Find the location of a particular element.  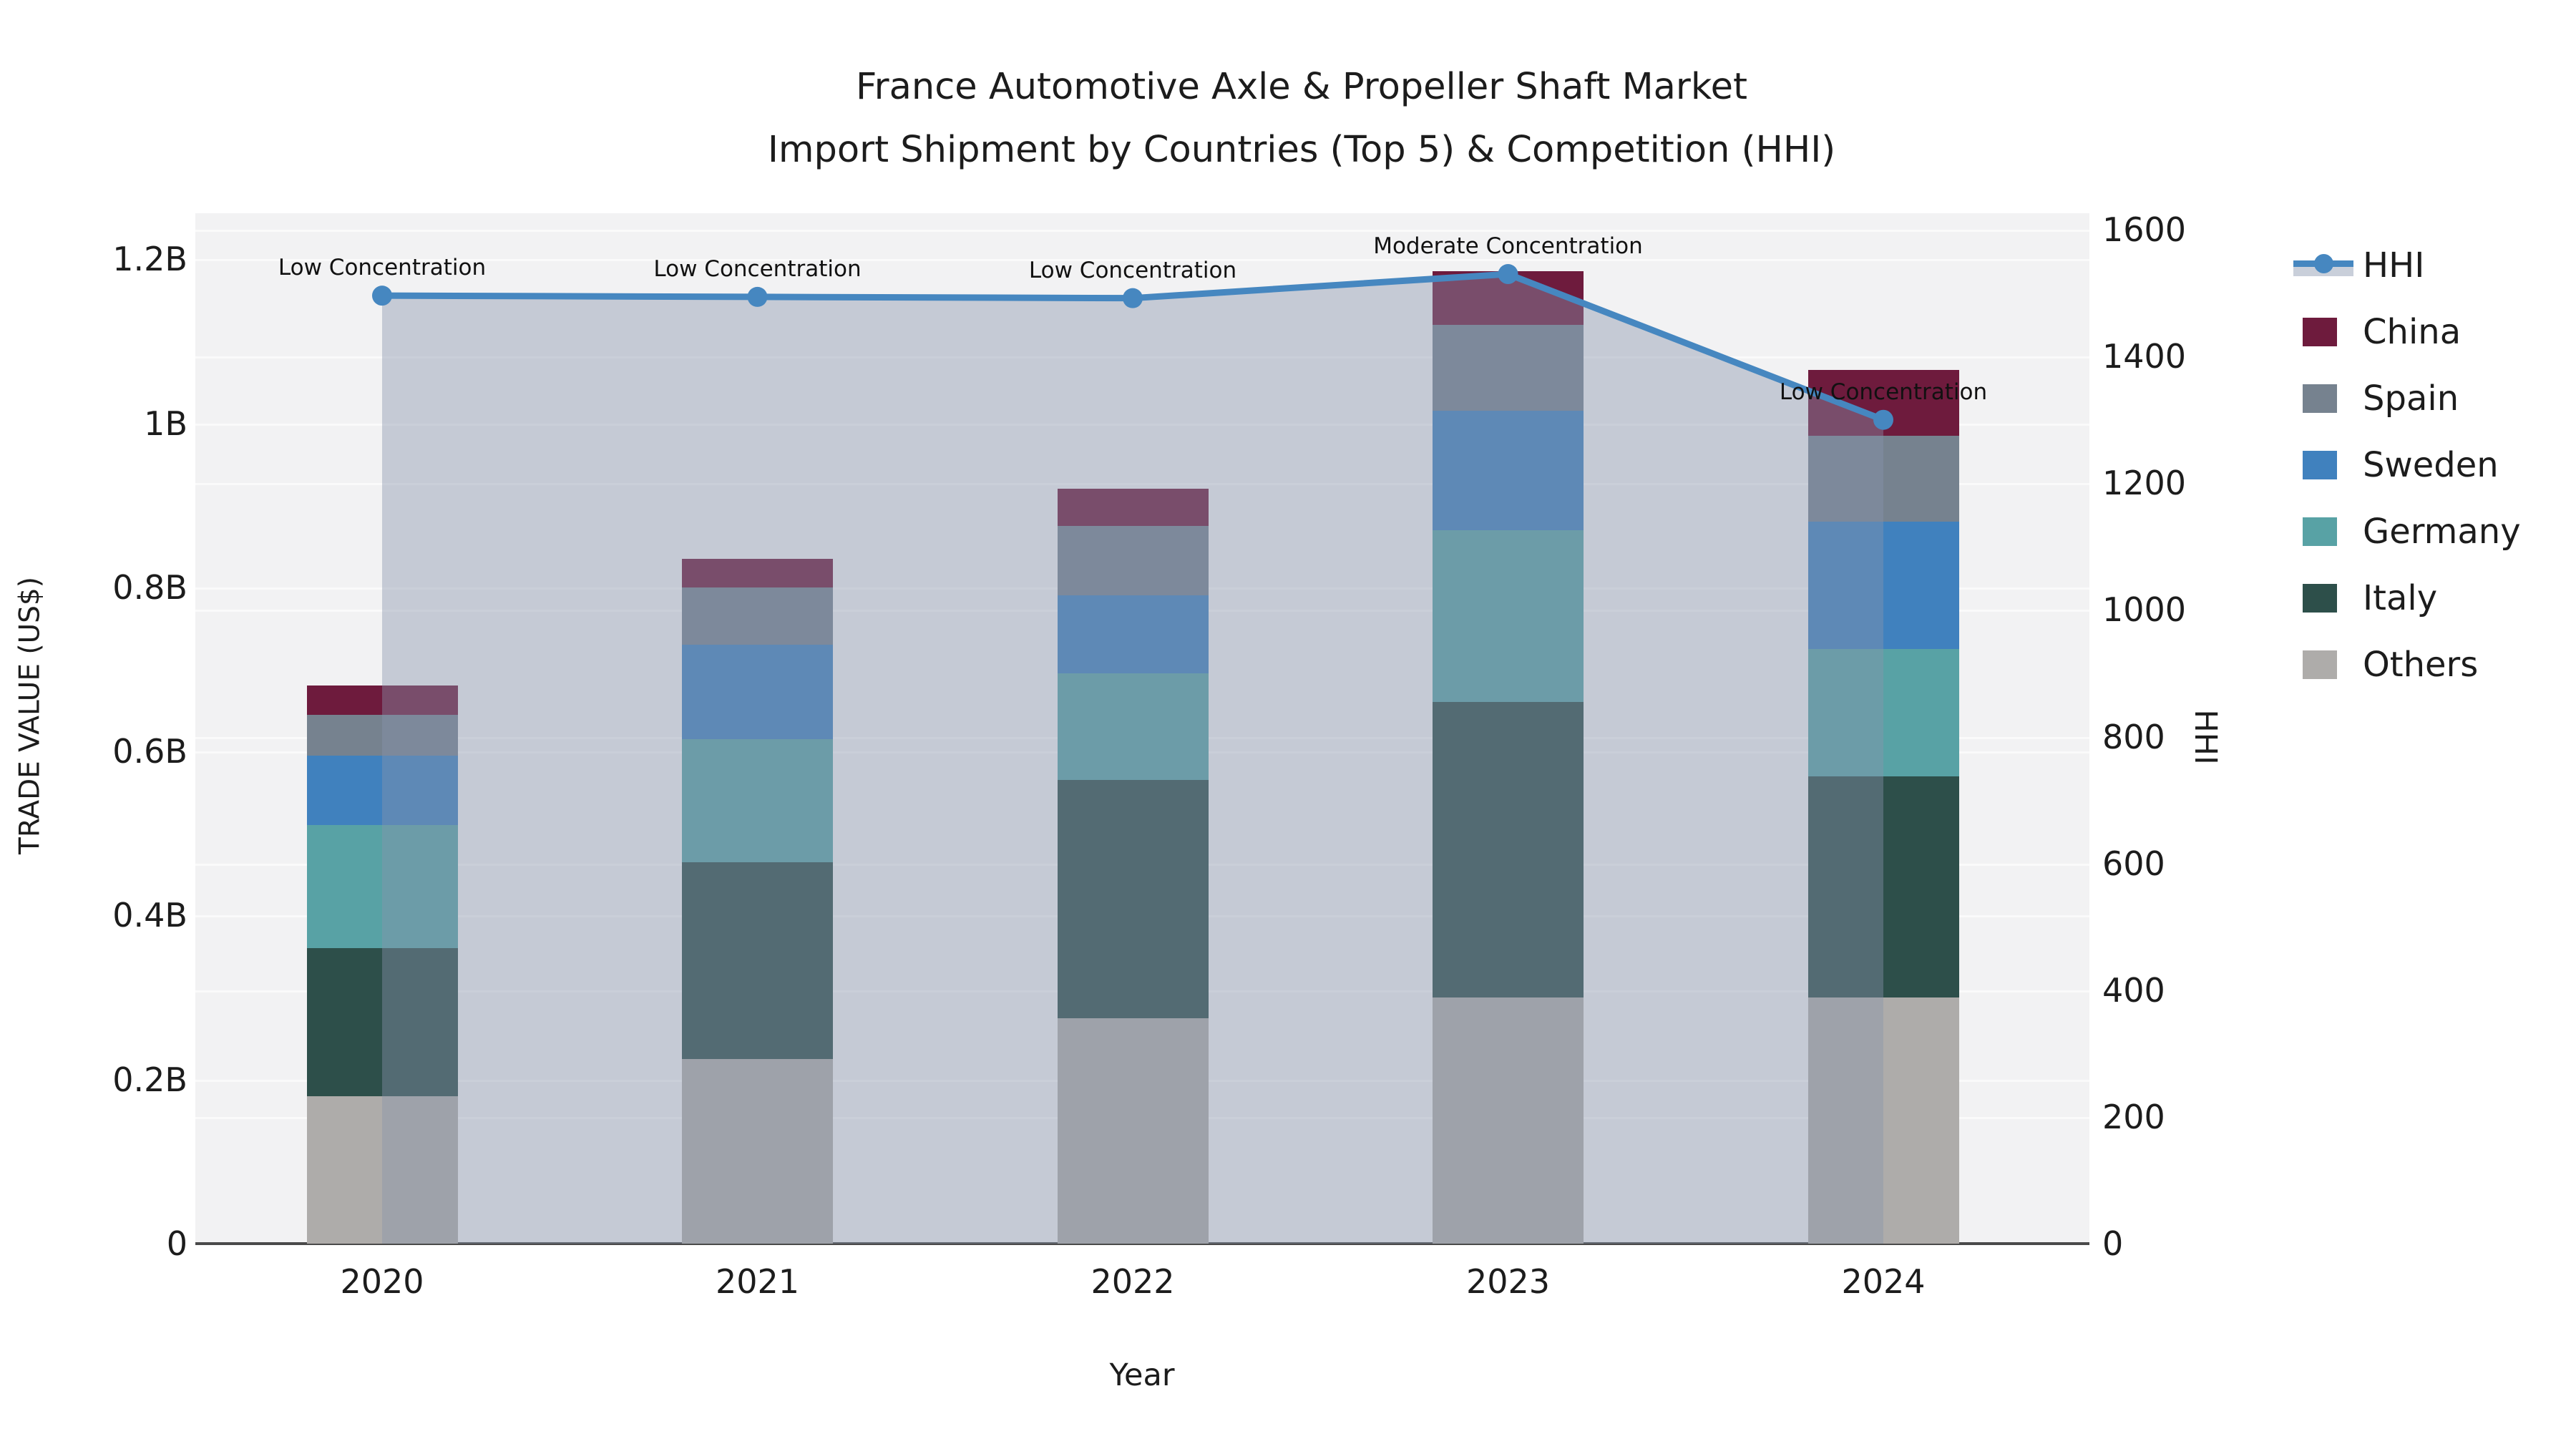

legend-label: Germany is located at coordinates (2442, 532).